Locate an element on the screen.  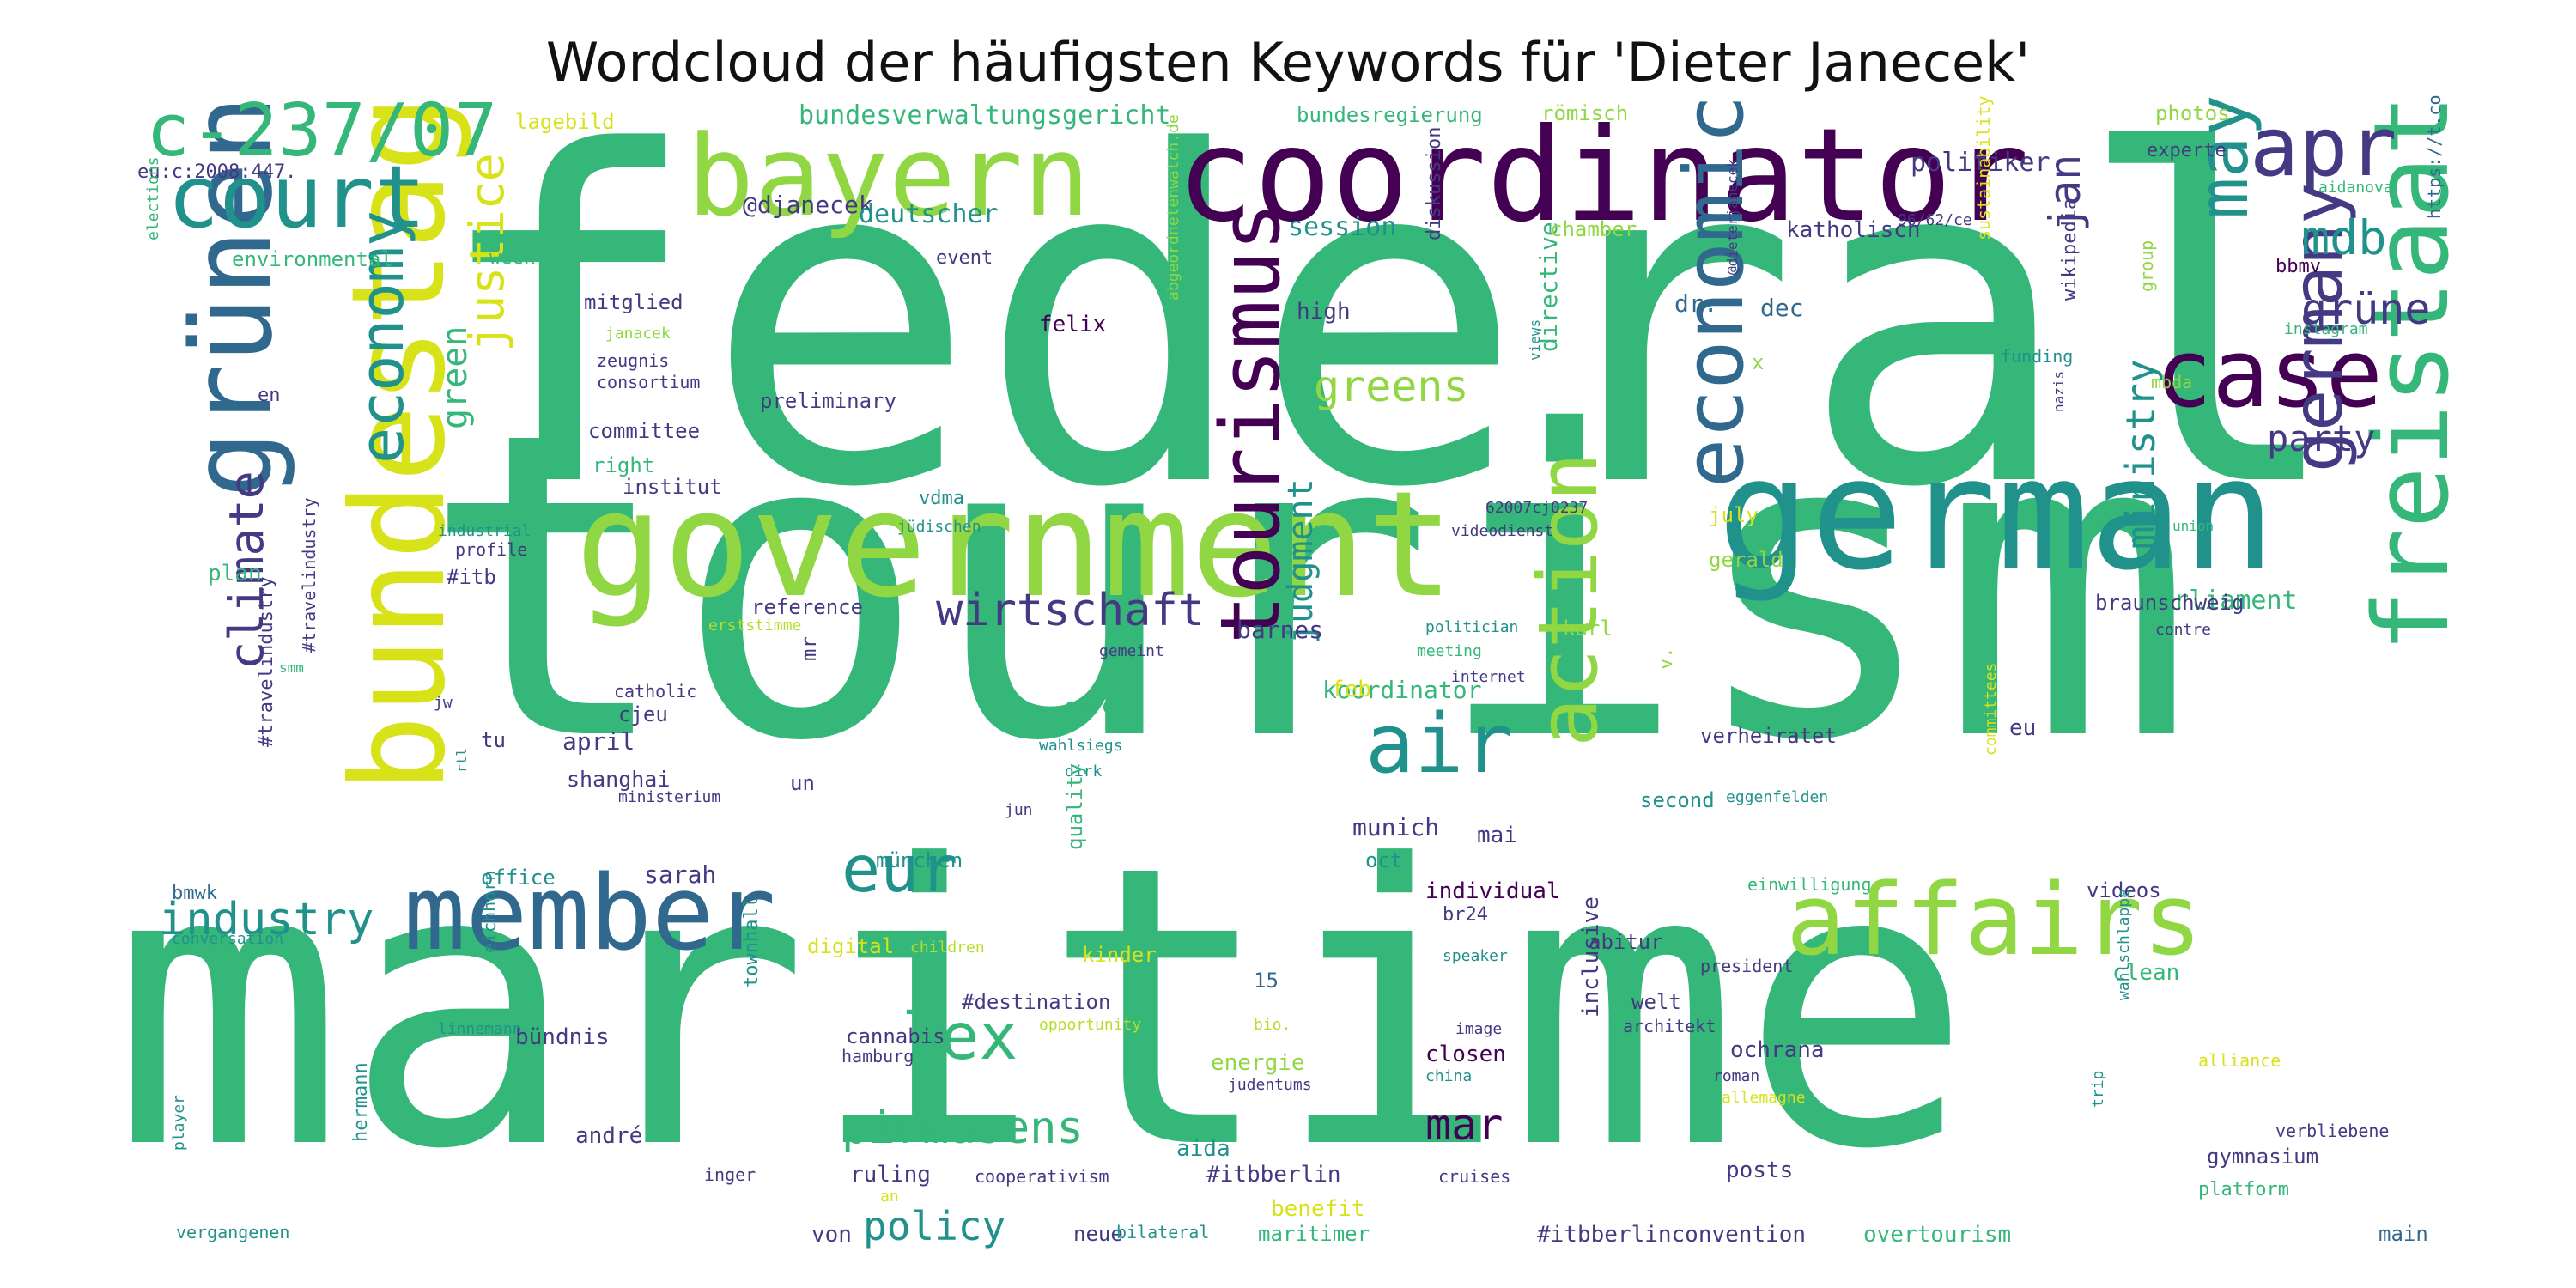
word-bbmv-65: bbmv is located at coordinates (2298, 266).